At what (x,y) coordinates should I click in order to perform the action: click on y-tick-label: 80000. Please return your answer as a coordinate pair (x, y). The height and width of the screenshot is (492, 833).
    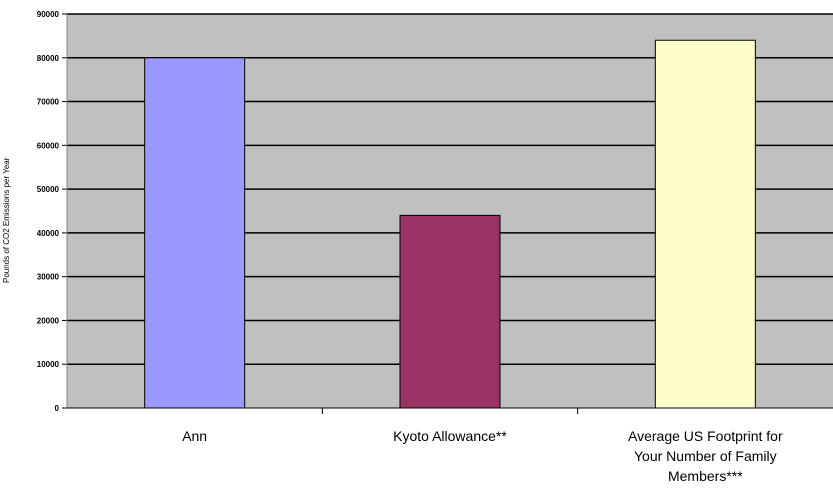
    Looking at the image, I should click on (48, 58).